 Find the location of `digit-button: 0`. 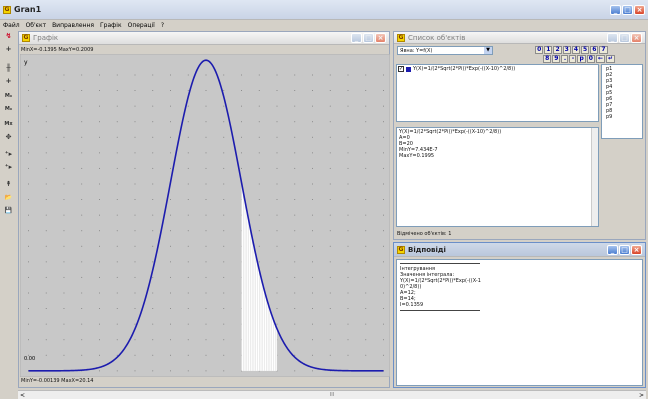

digit-button: 0 is located at coordinates (539, 50).